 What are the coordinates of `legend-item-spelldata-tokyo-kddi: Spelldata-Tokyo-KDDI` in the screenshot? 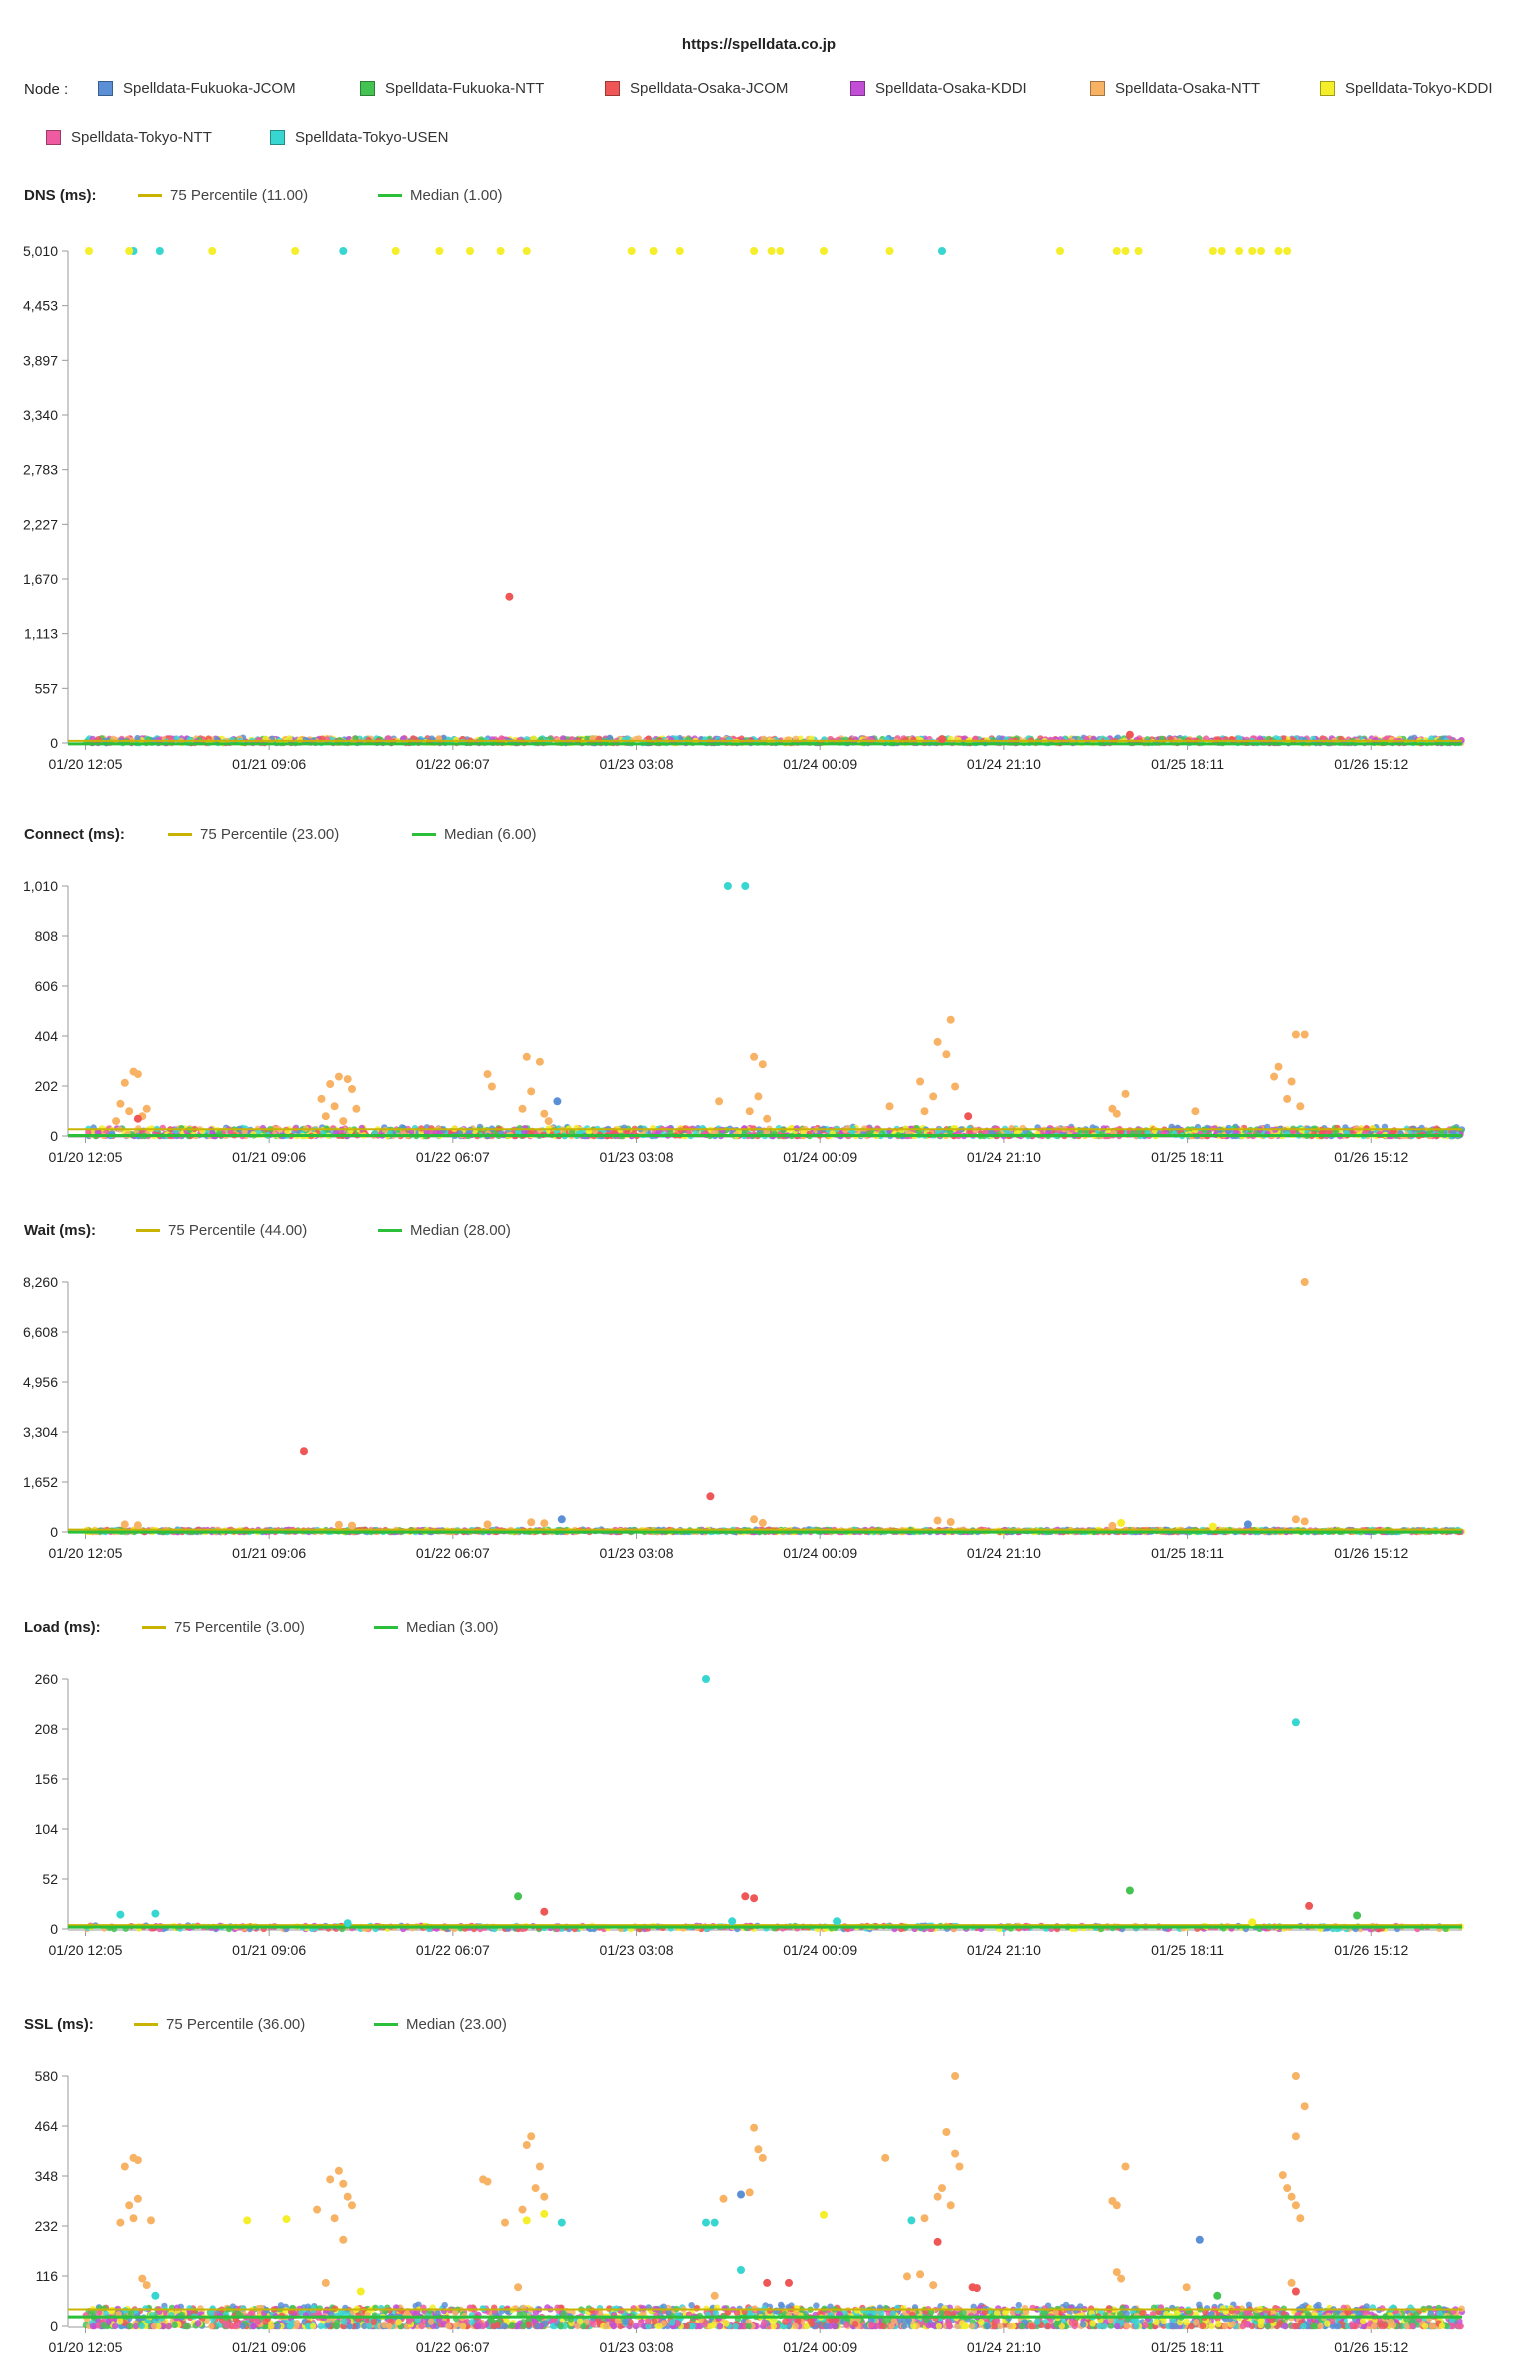 It's located at (1406, 88).